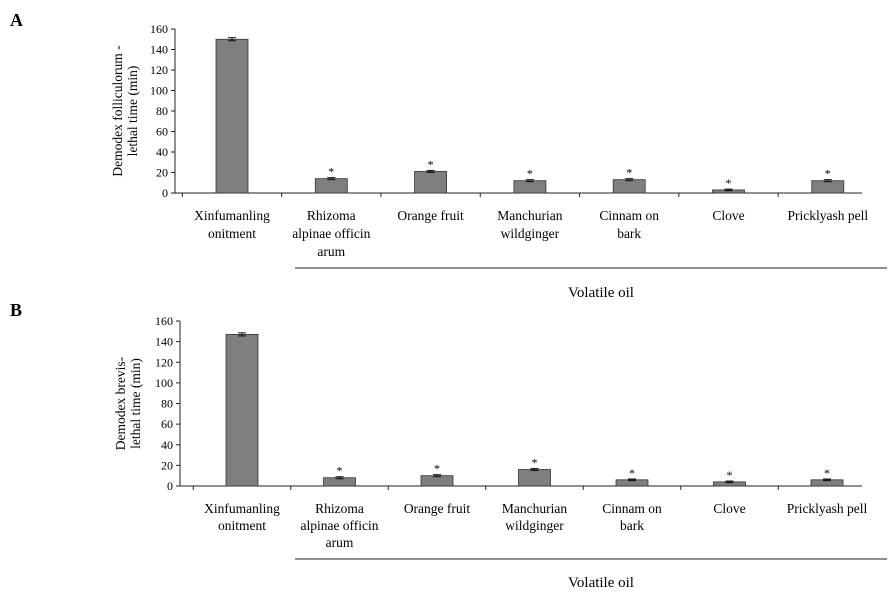 The height and width of the screenshot is (594, 889). What do you see at coordinates (331, 215) in the screenshot?
I see `panel-a-category-label: Rhizoma` at bounding box center [331, 215].